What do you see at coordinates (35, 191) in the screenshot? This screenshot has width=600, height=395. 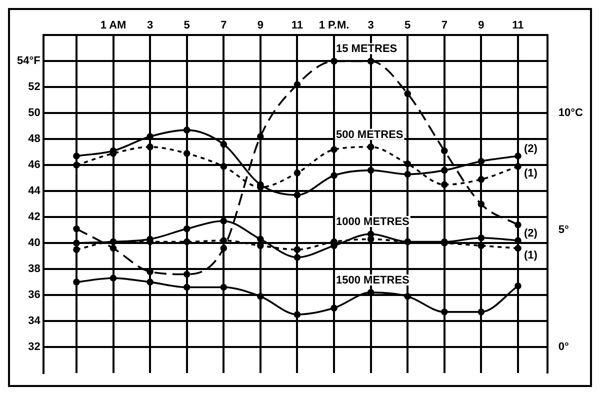 I see `y-tick-label: 44` at bounding box center [35, 191].